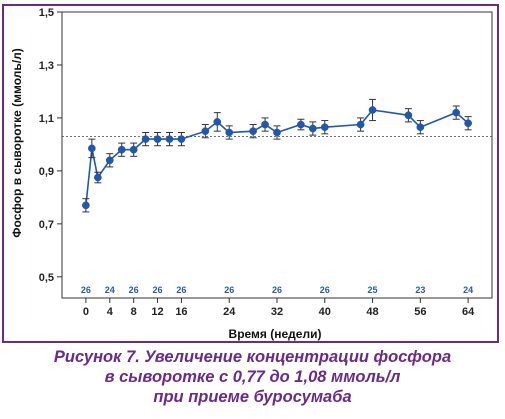  Describe the element at coordinates (468, 312) in the screenshot. I see `x-tick-label: 64` at that location.